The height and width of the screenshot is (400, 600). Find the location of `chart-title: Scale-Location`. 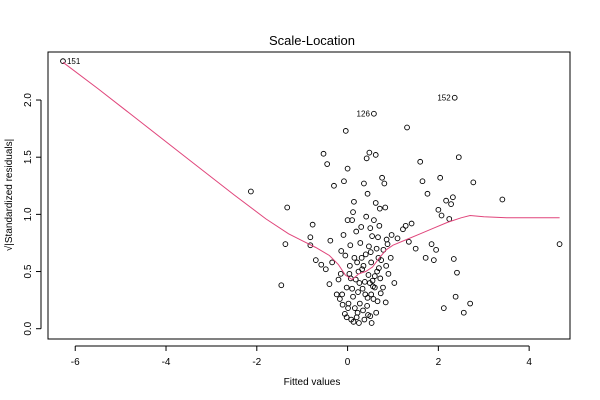

chart-title: Scale-Location is located at coordinates (312, 40).